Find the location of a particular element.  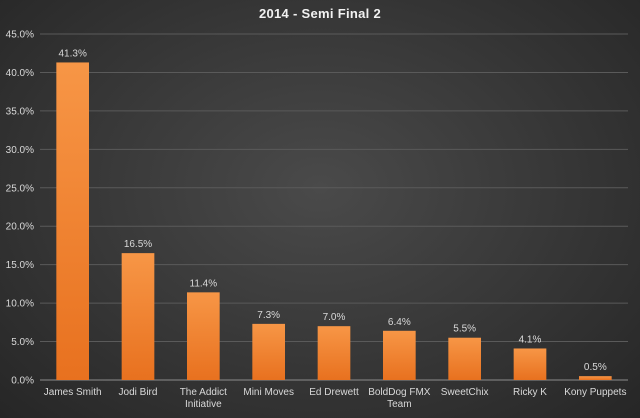

y-tick-label: 35.0% is located at coordinates (20, 111).